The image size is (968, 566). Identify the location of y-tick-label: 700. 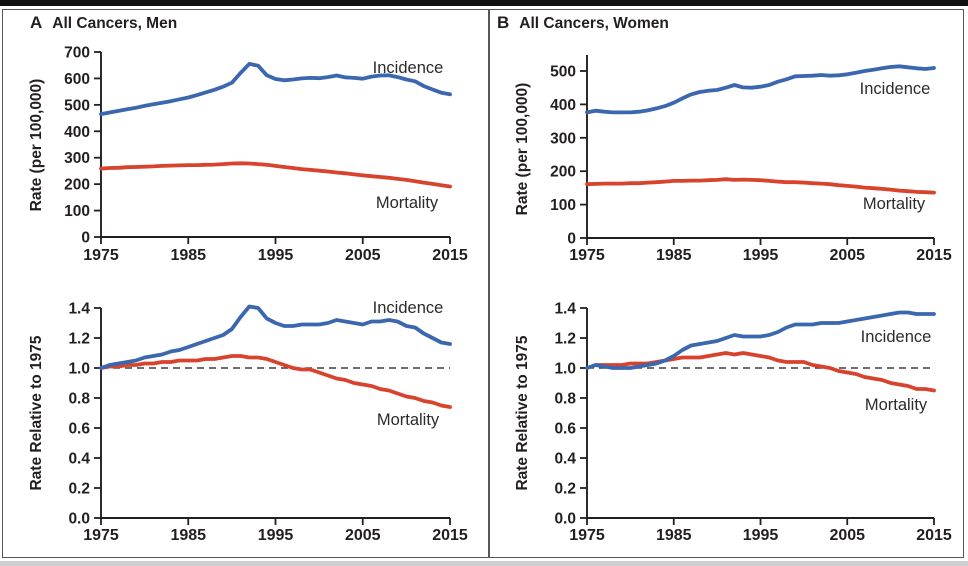
(77, 53).